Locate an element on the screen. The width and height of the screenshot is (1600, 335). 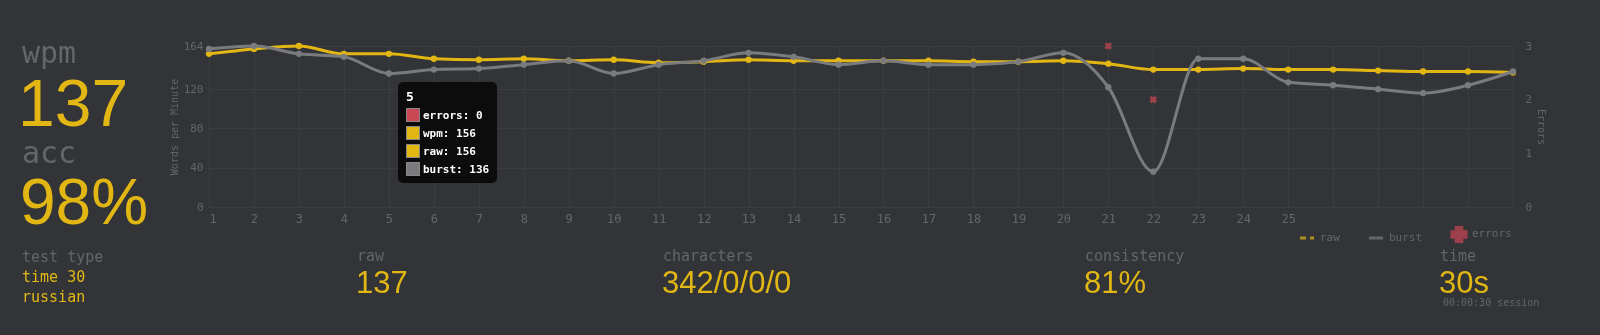
annotation: errors: 0 is located at coordinates (453, 115).